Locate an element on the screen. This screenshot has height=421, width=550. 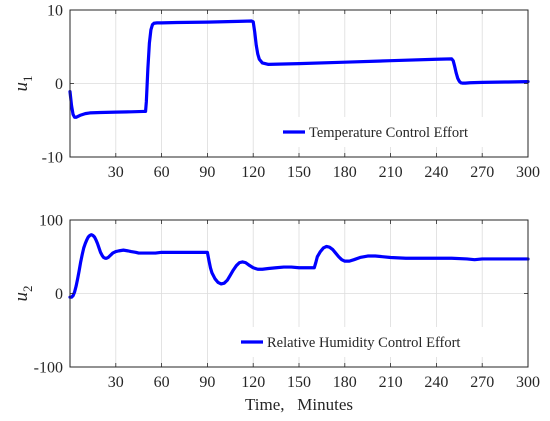
y-tick-label: 10 is located at coordinates (55, 11).